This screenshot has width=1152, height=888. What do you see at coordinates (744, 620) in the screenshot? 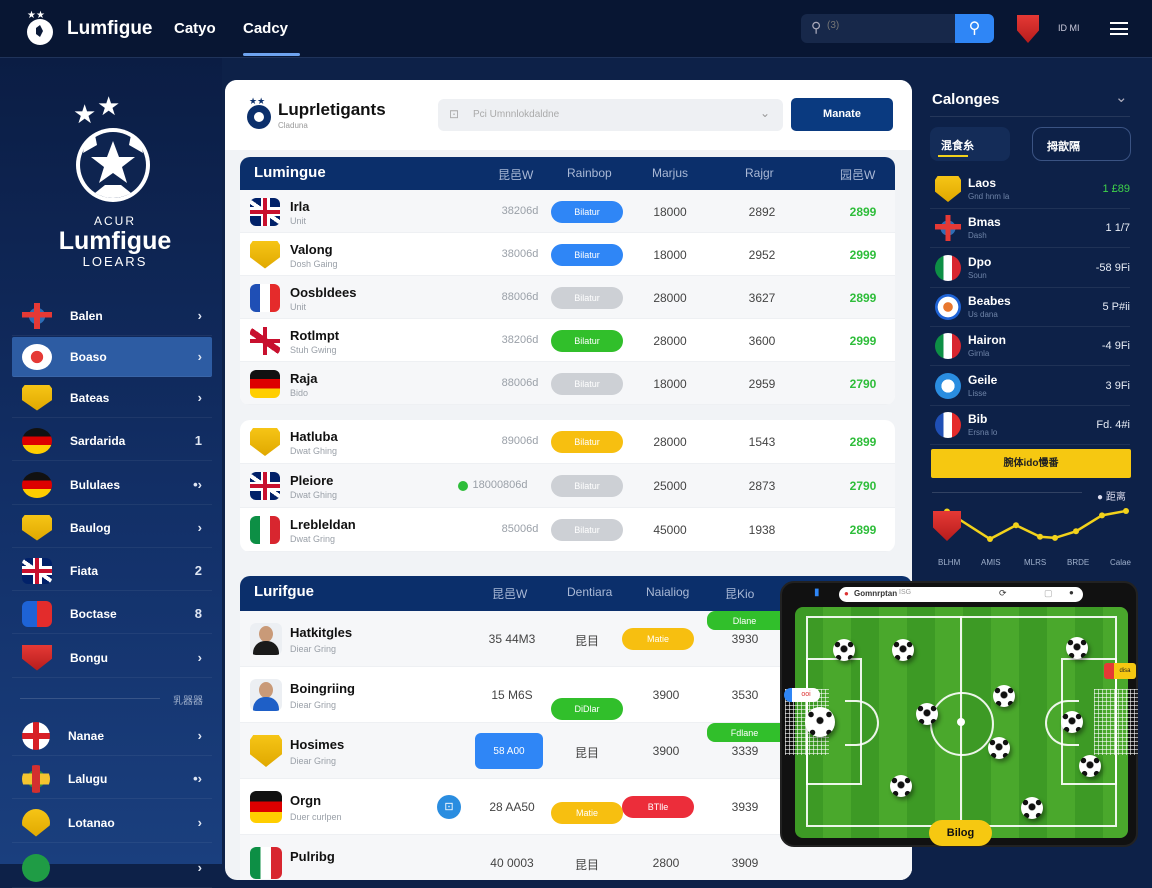
I see `tag-pill: Dlane` at bounding box center [744, 620].